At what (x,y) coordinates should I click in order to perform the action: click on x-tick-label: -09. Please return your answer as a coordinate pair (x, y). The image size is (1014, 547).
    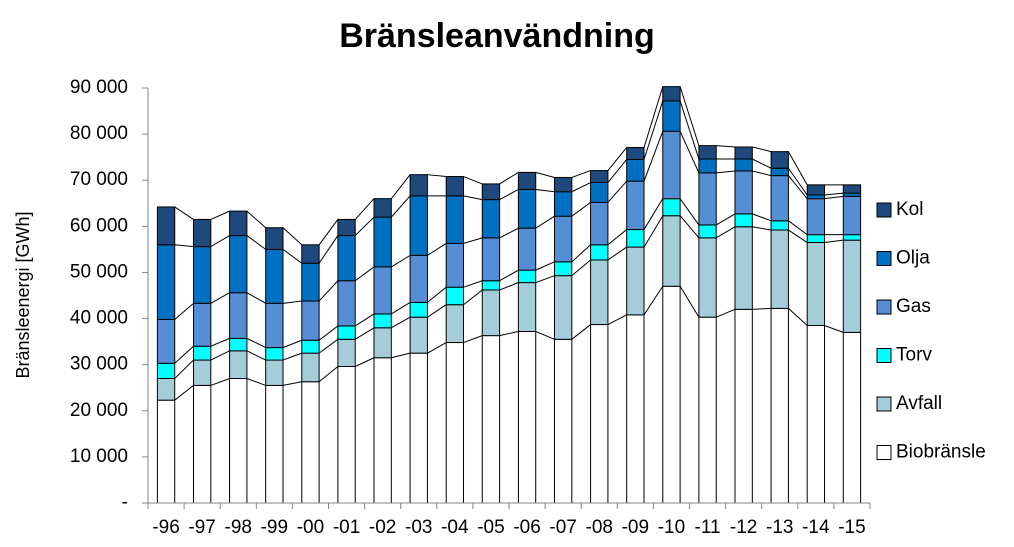
    Looking at the image, I should click on (635, 527).